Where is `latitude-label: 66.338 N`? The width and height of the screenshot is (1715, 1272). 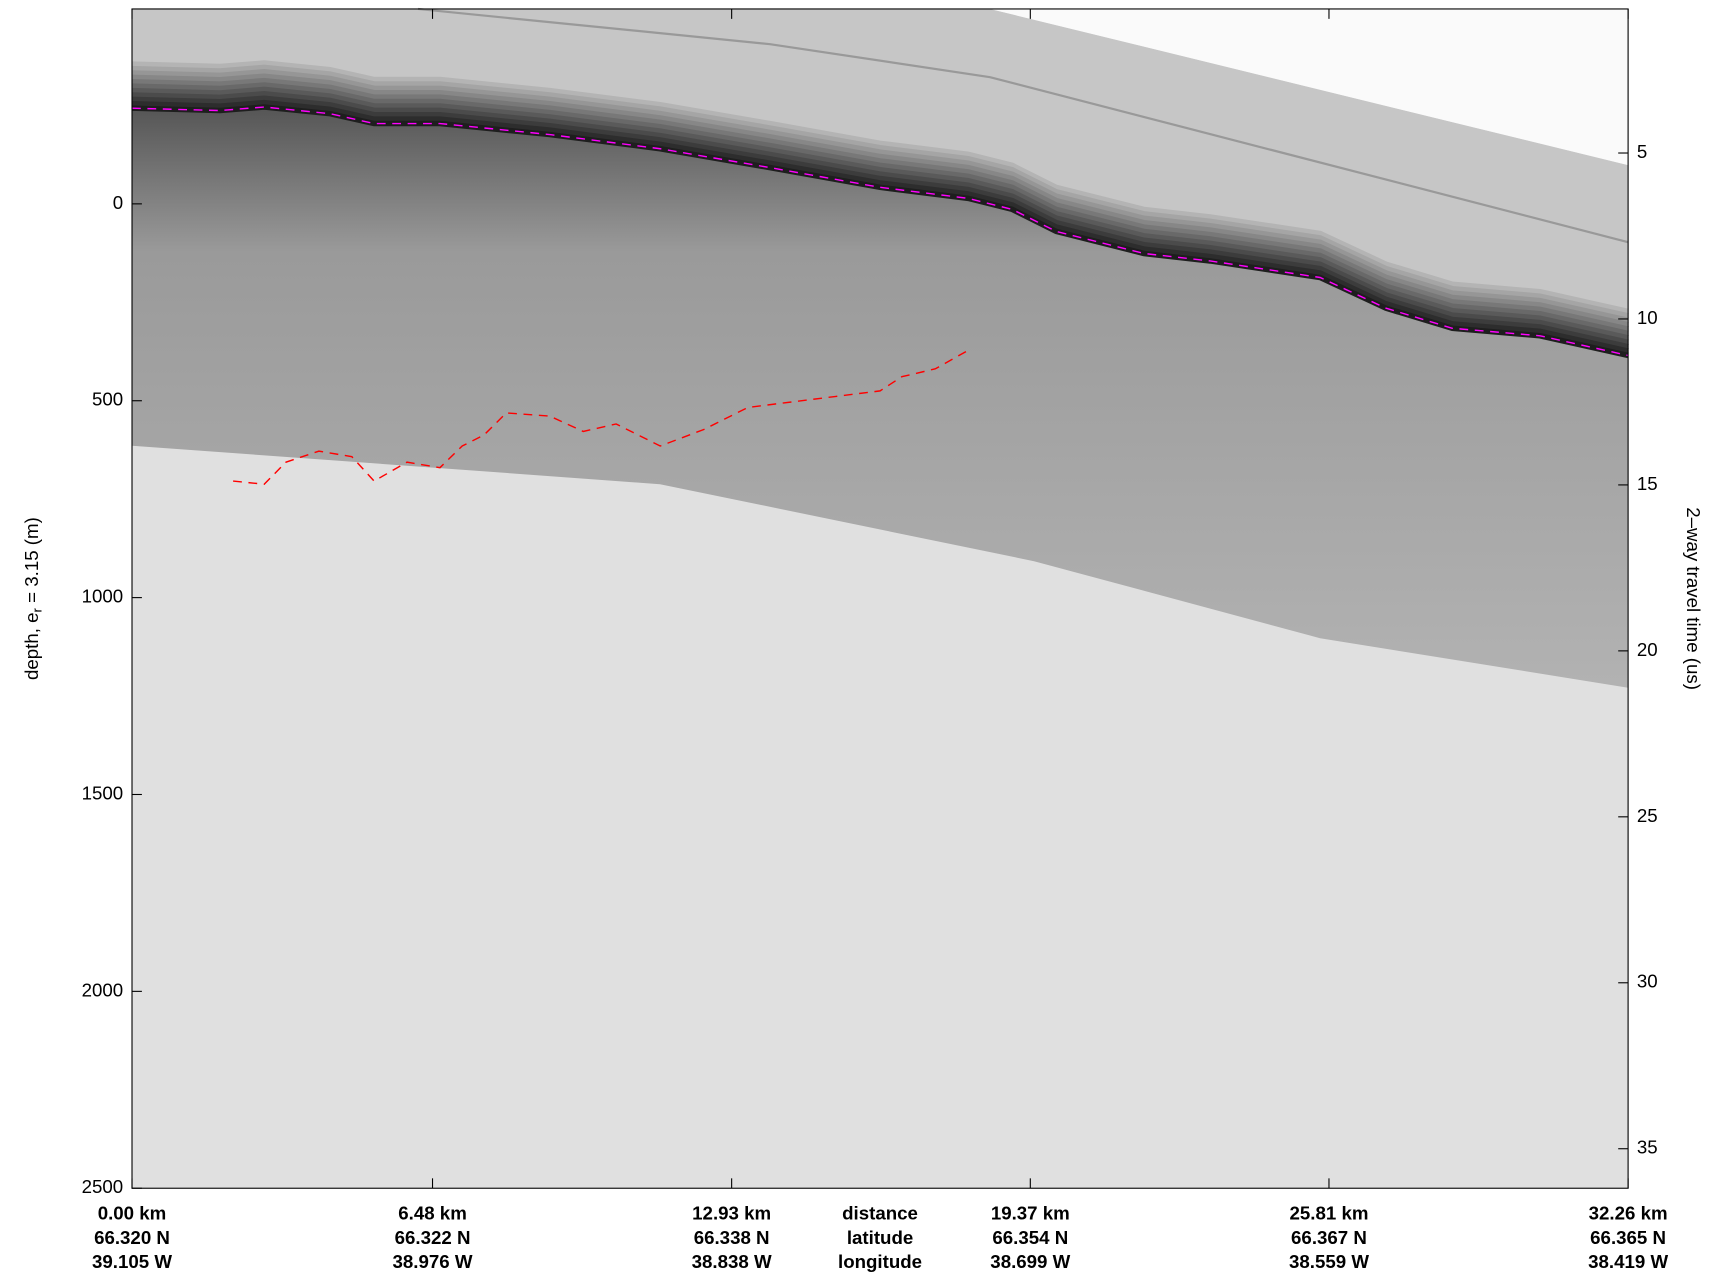
latitude-label: 66.338 N is located at coordinates (732, 1237).